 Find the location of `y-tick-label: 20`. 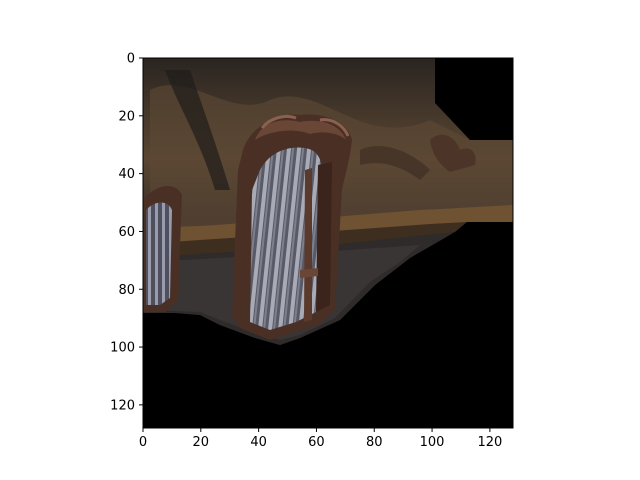

y-tick-label: 20 is located at coordinates (126, 116).